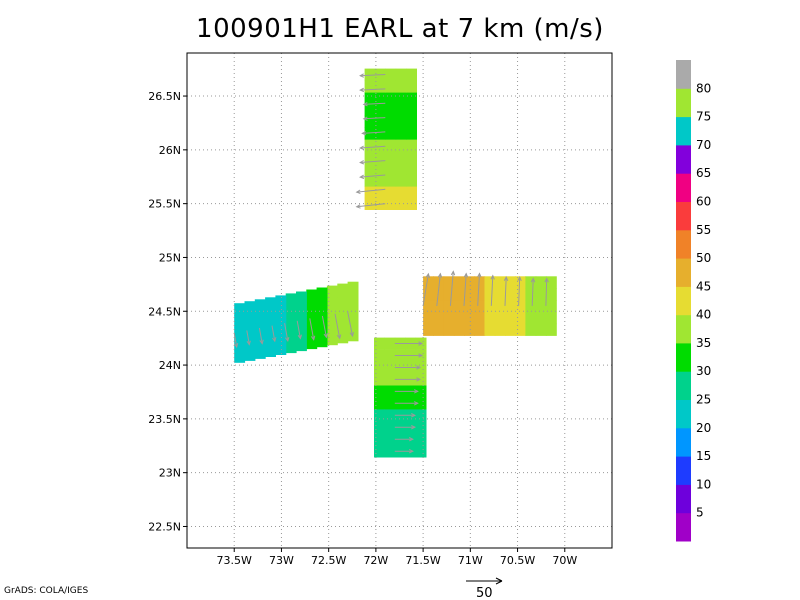 This screenshot has width=800, height=600. I want to click on storm-eye, so click(394, 300).